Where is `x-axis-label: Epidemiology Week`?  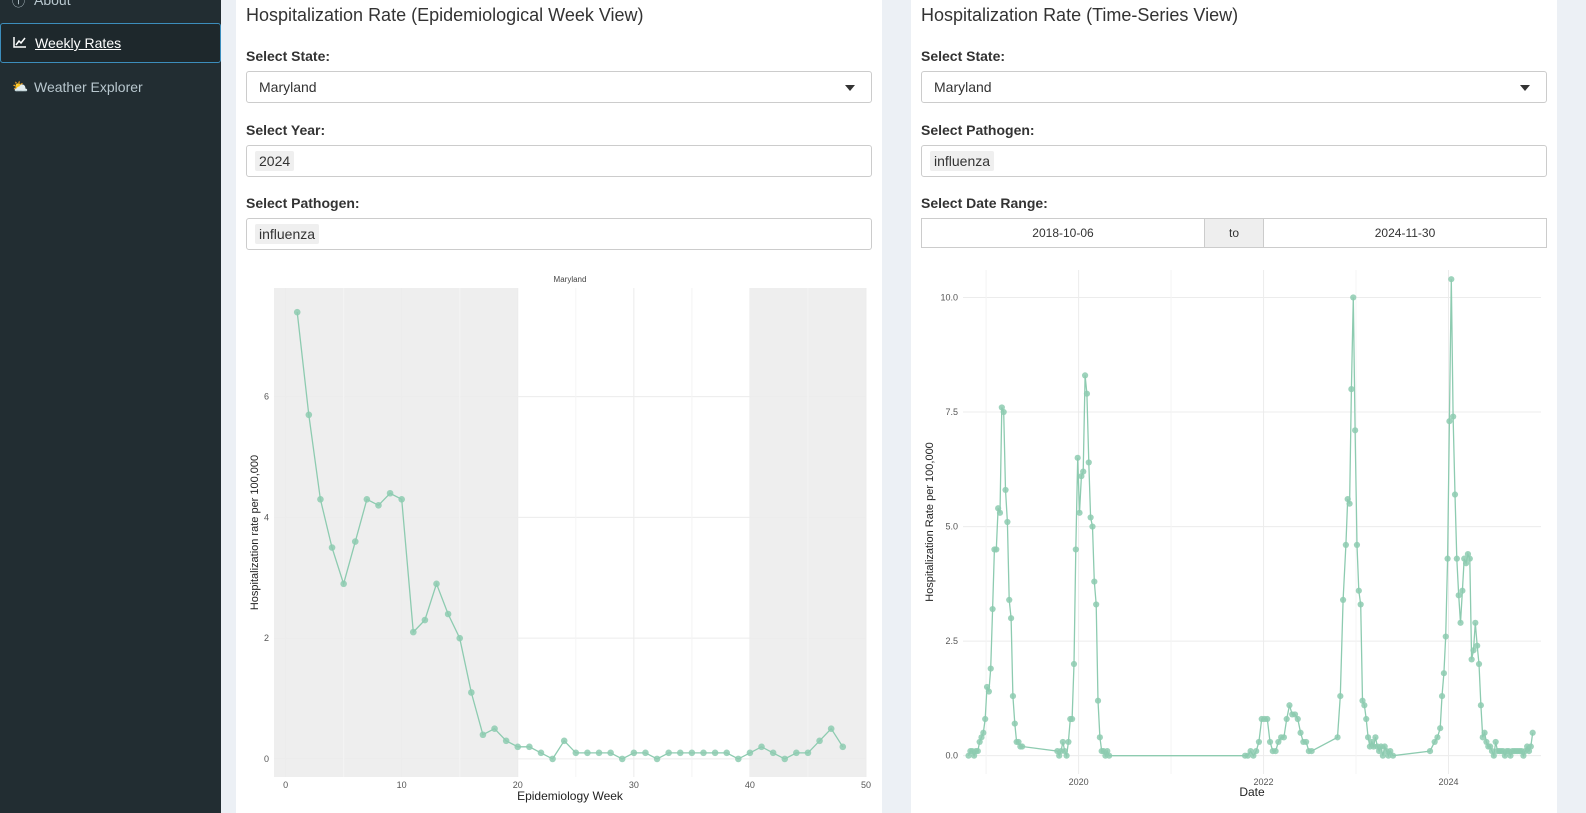
x-axis-label: Epidemiology Week is located at coordinates (570, 796).